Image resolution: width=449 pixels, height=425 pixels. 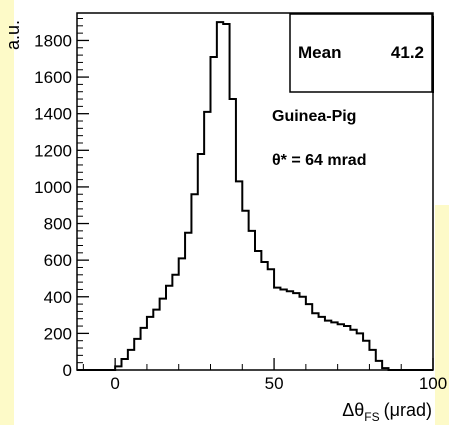 What do you see at coordinates (58, 224) in the screenshot?
I see `y-tick-label: 800` at bounding box center [58, 224].